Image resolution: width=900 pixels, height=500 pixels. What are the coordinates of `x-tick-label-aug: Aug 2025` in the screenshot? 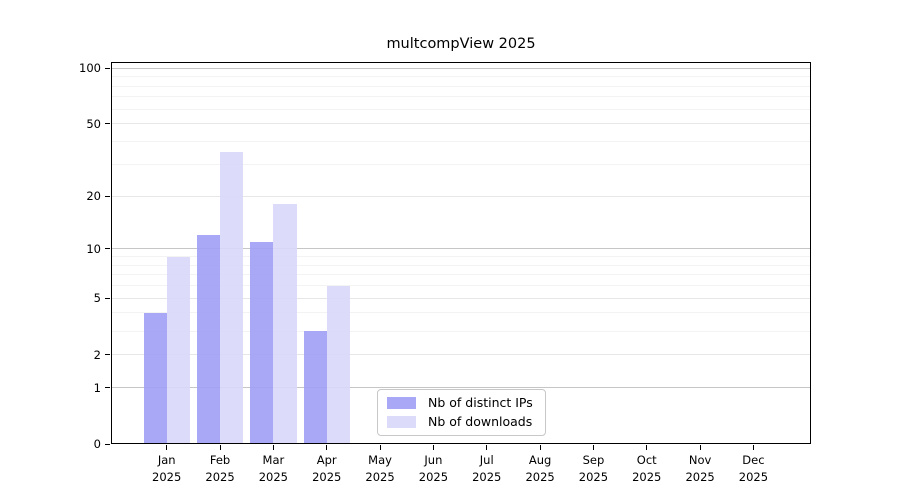 It's located at (540, 468).